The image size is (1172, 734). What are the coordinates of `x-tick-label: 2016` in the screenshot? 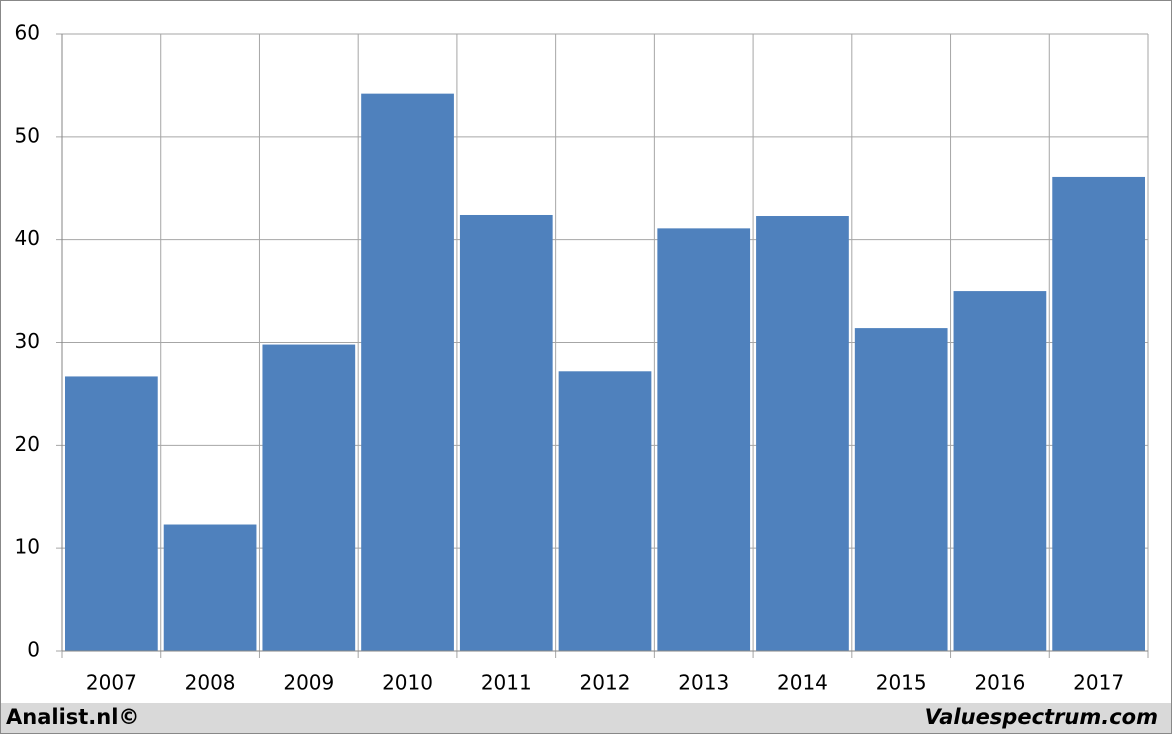 It's located at (999, 683).